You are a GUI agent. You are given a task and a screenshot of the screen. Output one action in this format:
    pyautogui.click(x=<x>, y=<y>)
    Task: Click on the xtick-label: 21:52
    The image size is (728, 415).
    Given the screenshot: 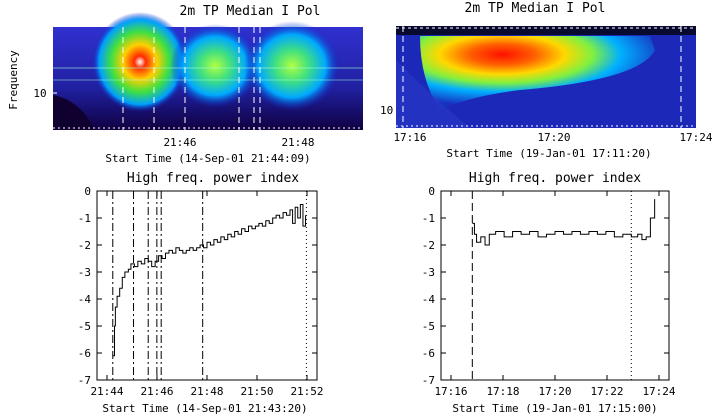 What is the action you would take?
    pyautogui.click(x=306, y=391)
    